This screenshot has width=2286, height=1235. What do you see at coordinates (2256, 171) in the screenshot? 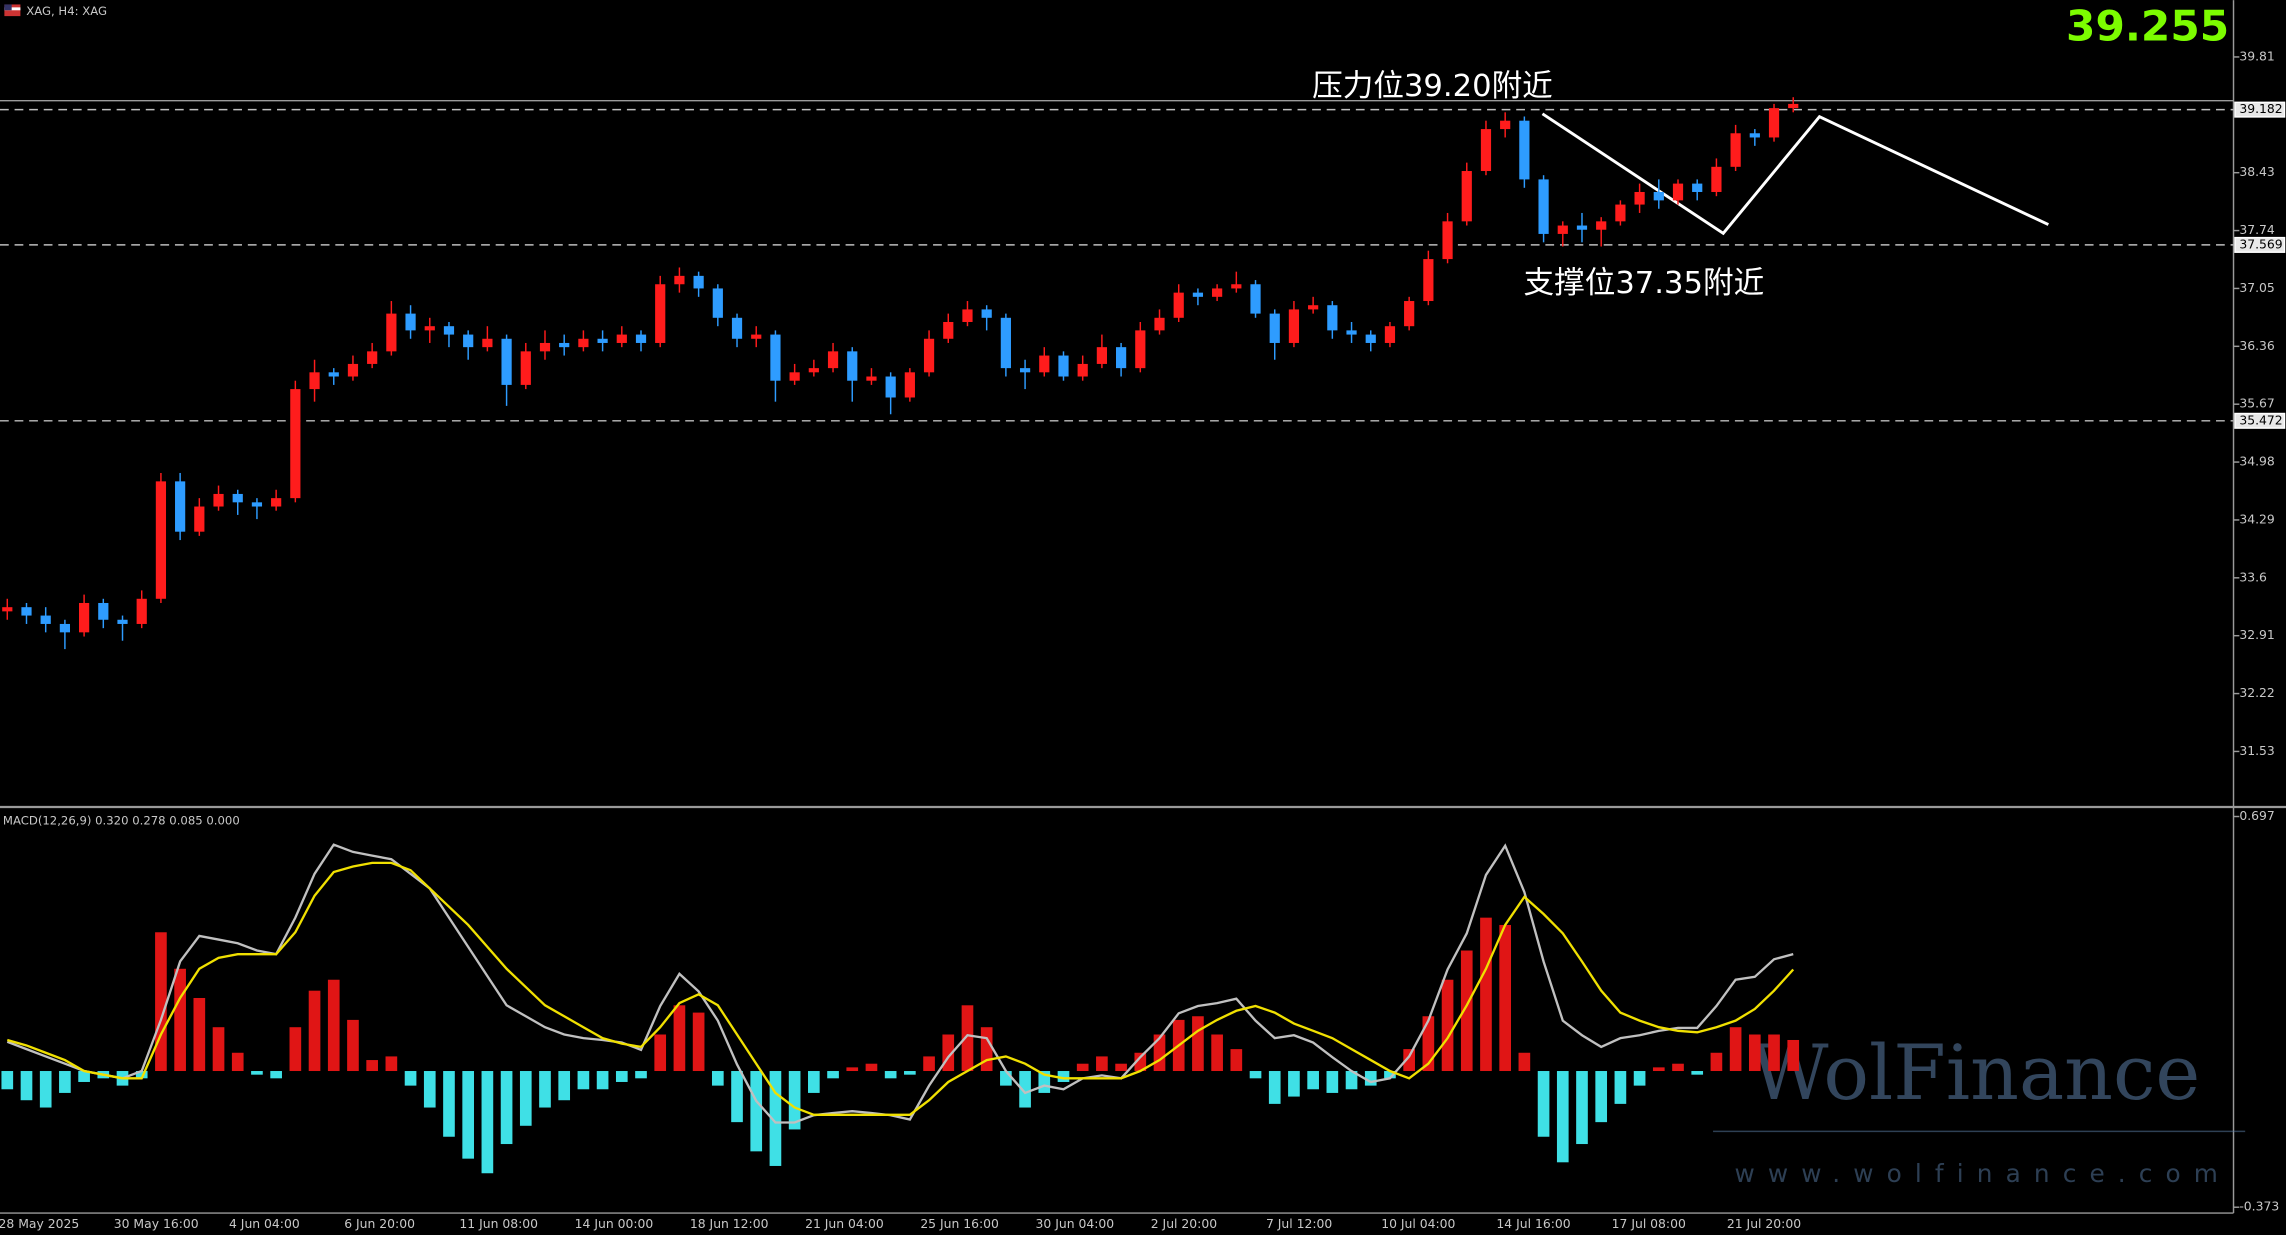
I see `y-tick-label: 38.43` at bounding box center [2256, 171].